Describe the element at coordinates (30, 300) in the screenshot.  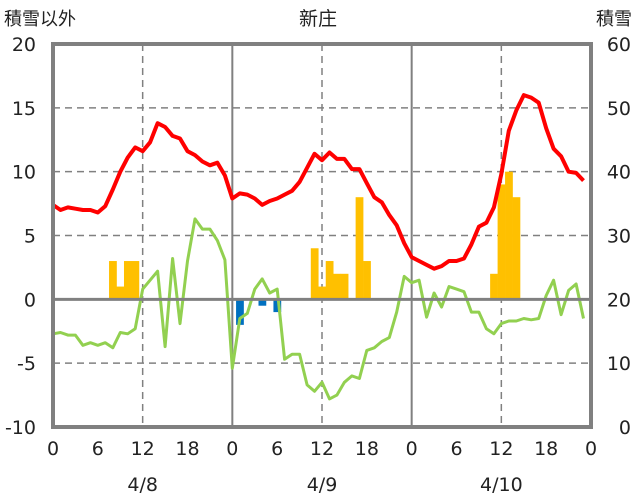
I see `y-tick-left: 0` at that location.